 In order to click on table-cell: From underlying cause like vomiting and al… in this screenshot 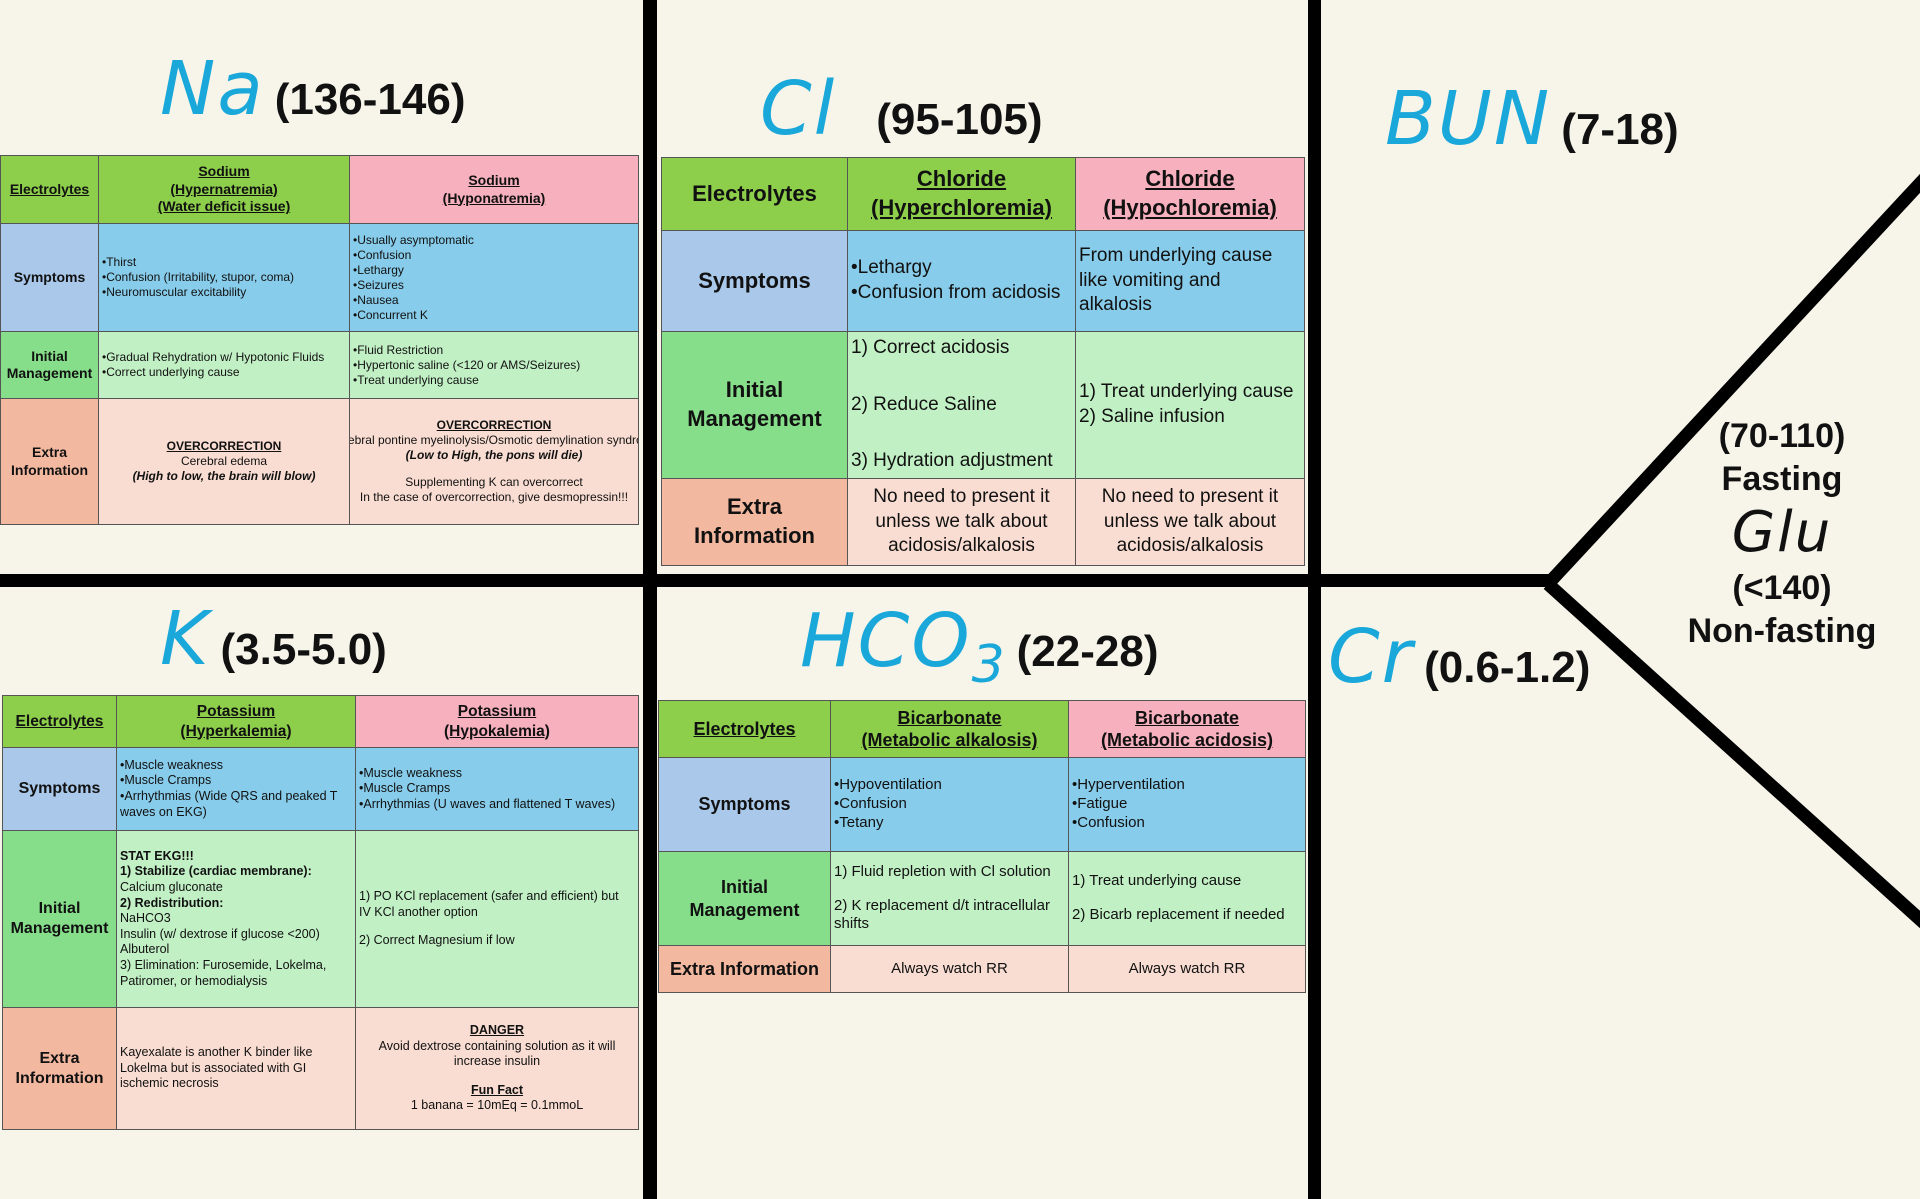, I will do `click(1190, 281)`.